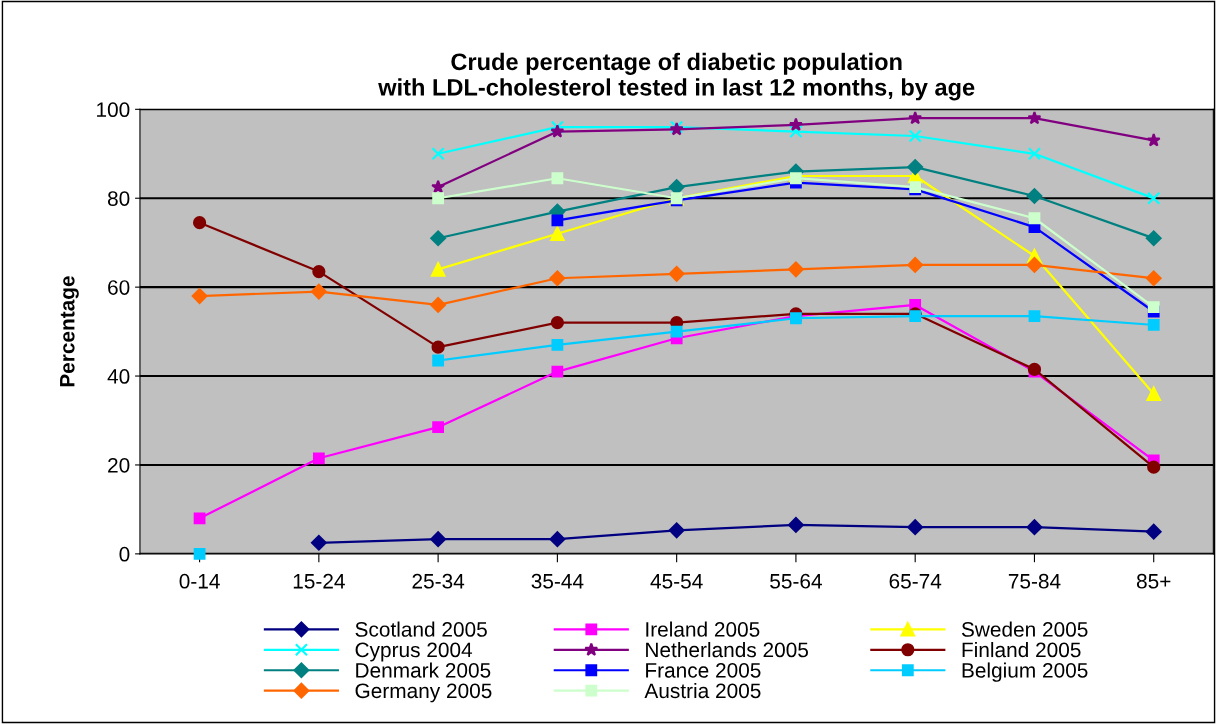  Describe the element at coordinates (118, 198) in the screenshot. I see `y-tick-label: 80` at that location.